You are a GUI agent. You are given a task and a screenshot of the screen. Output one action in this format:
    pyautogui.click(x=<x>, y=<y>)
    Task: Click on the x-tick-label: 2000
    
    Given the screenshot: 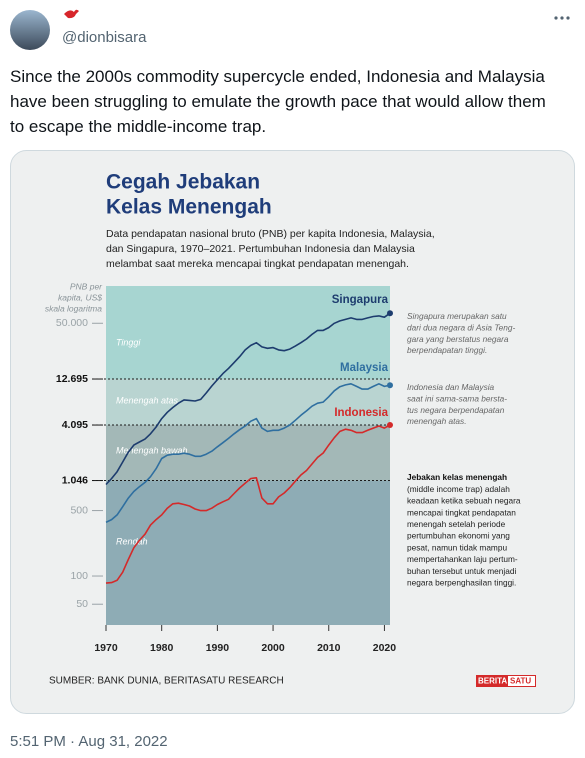 What is the action you would take?
    pyautogui.click(x=273, y=648)
    